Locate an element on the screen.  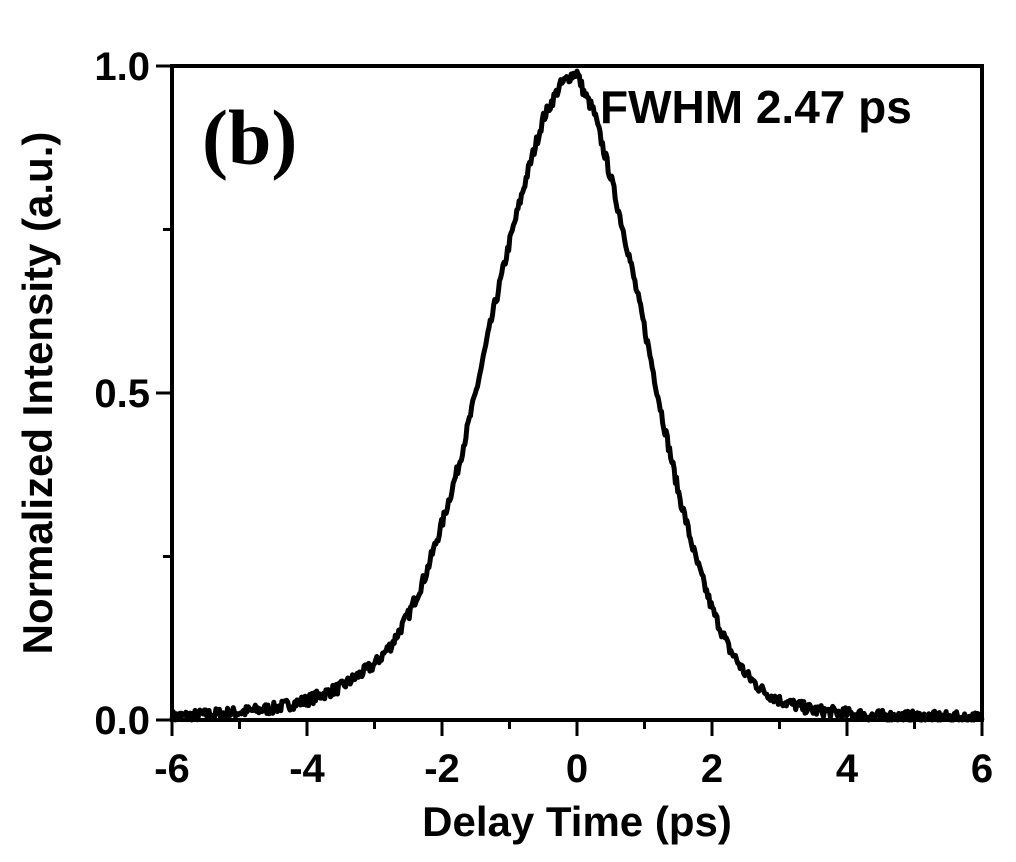
y-axis-title: Normalized Intensity (a.u.) is located at coordinates (37, 393).